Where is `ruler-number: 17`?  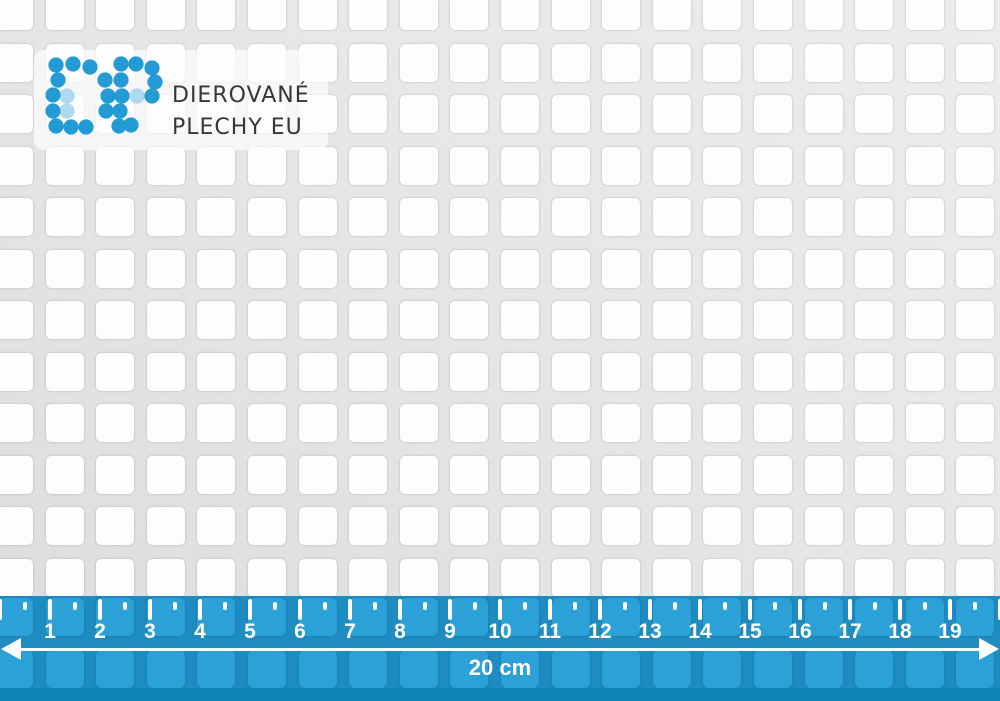
ruler-number: 17 is located at coordinates (850, 631).